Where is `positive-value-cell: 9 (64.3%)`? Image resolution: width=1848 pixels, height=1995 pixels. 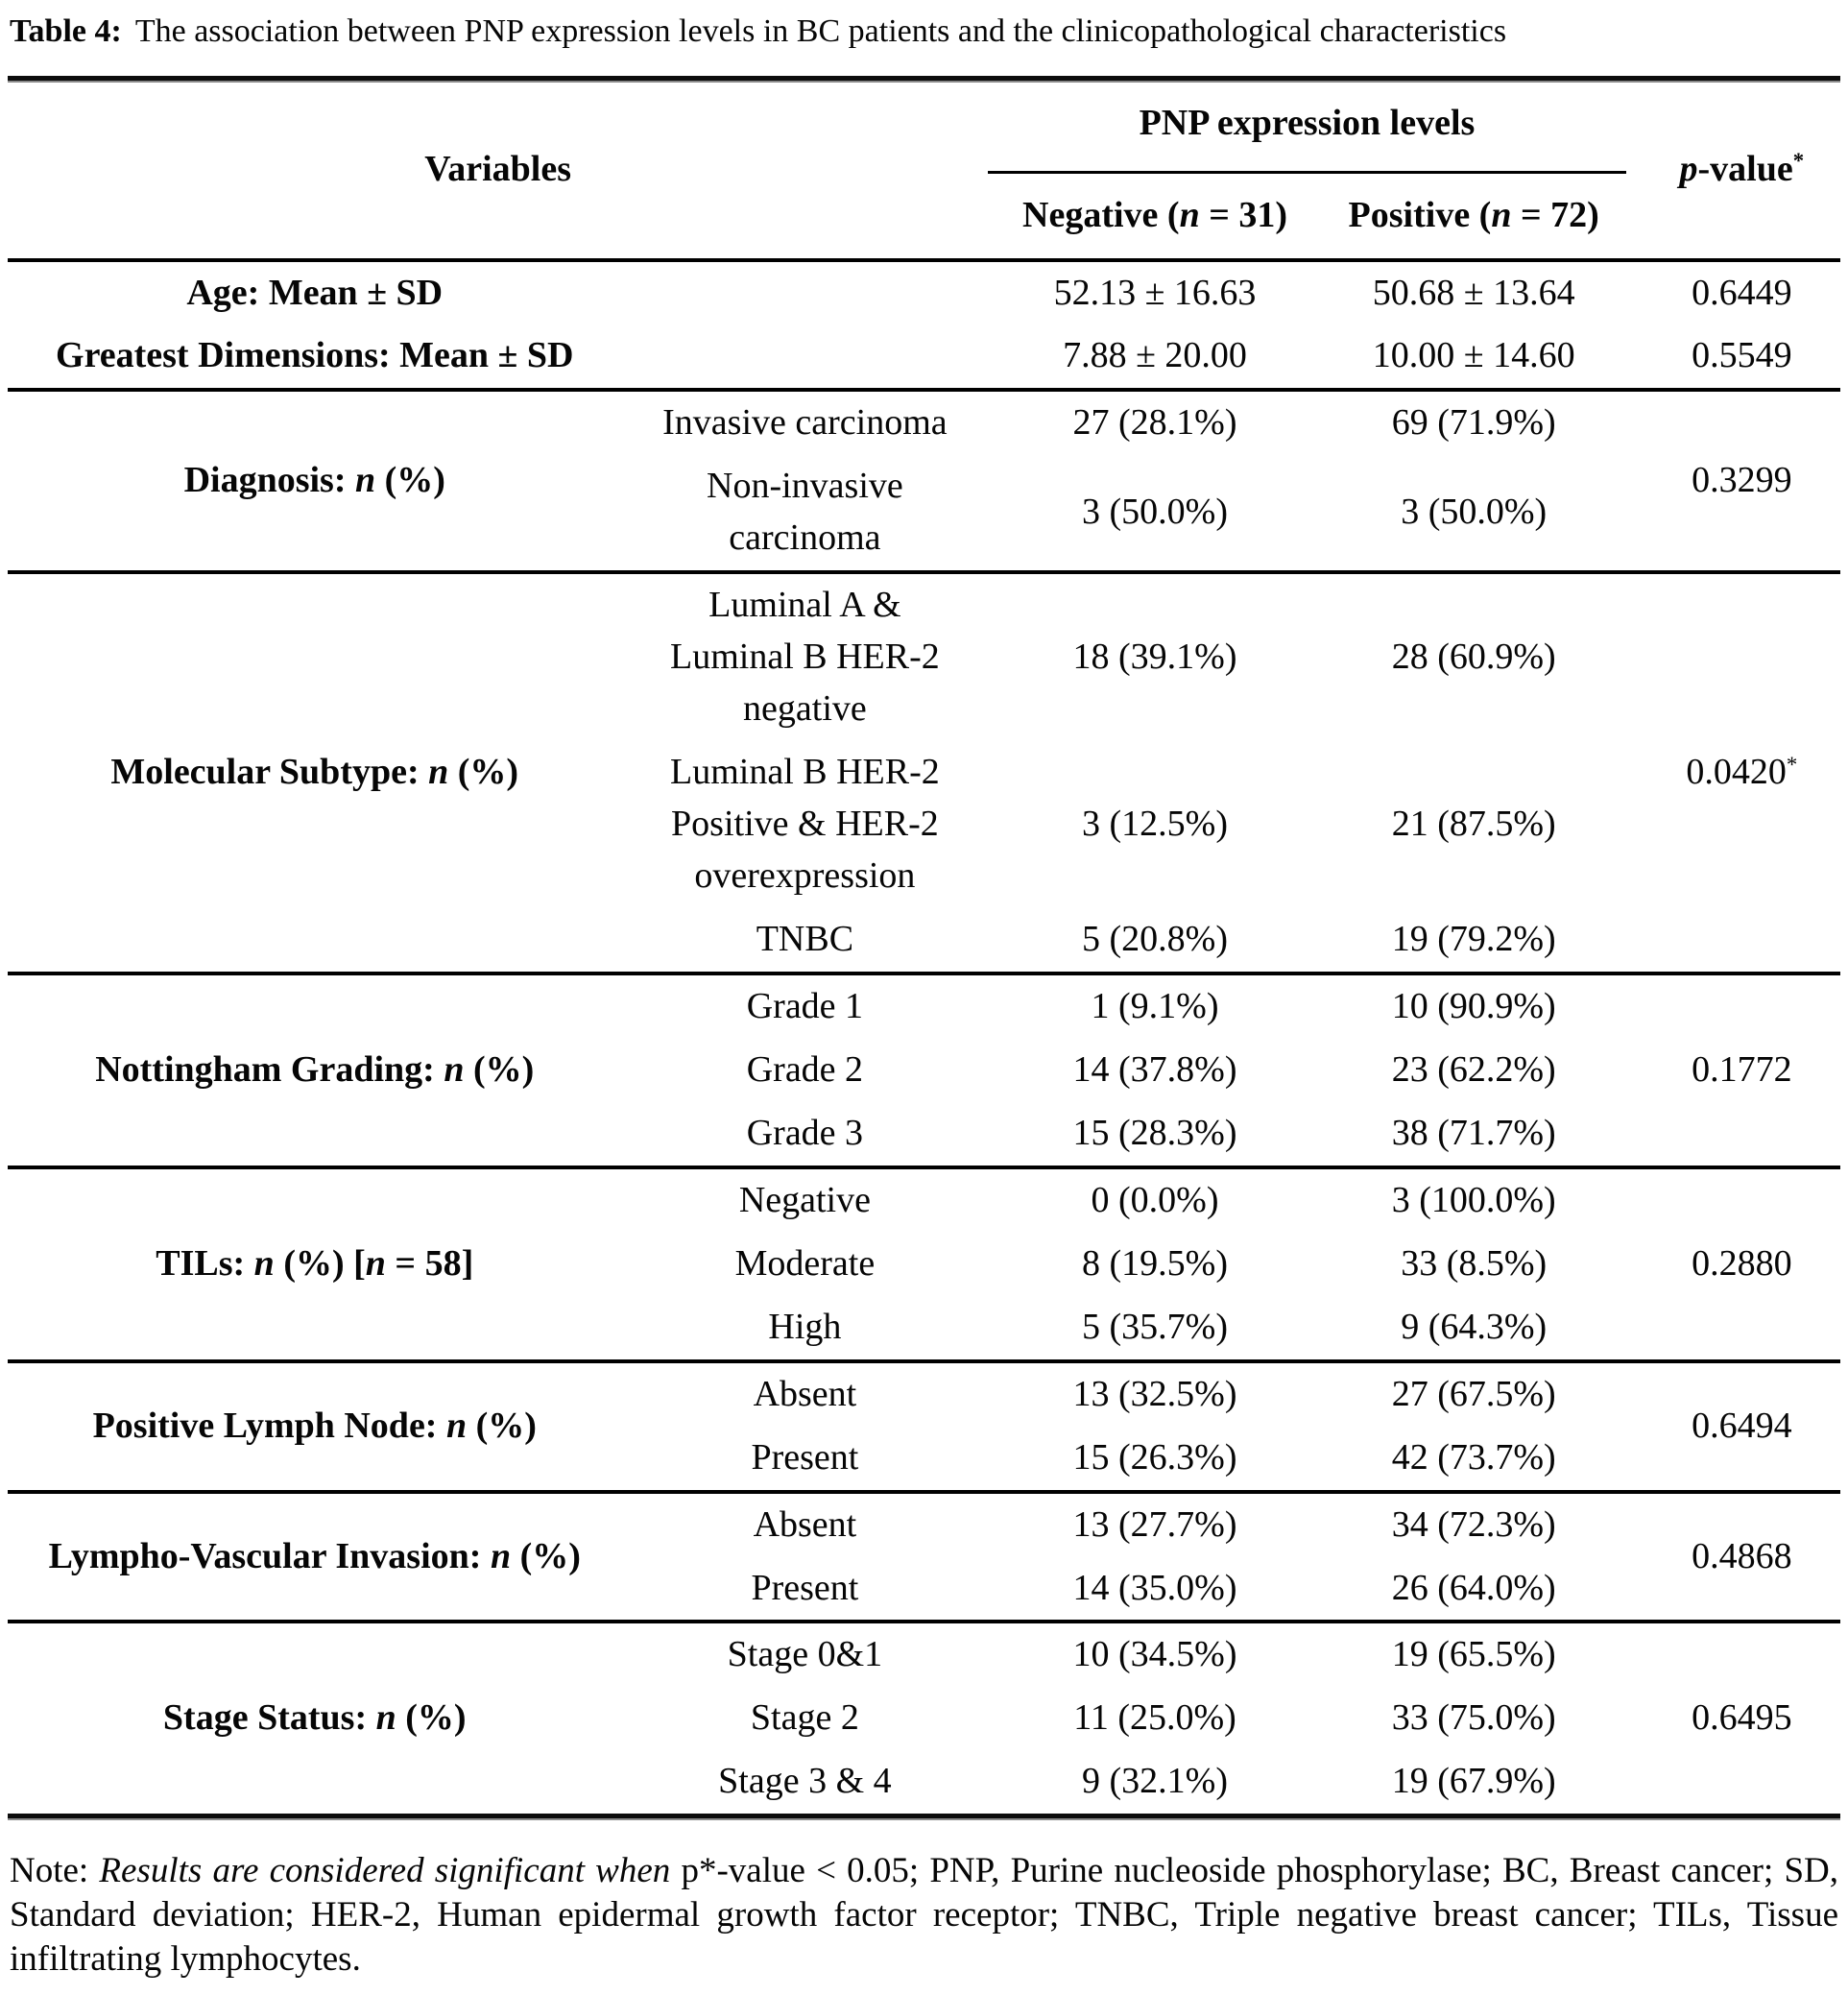
positive-value-cell: 9 (64.3%) is located at coordinates (1474, 1327).